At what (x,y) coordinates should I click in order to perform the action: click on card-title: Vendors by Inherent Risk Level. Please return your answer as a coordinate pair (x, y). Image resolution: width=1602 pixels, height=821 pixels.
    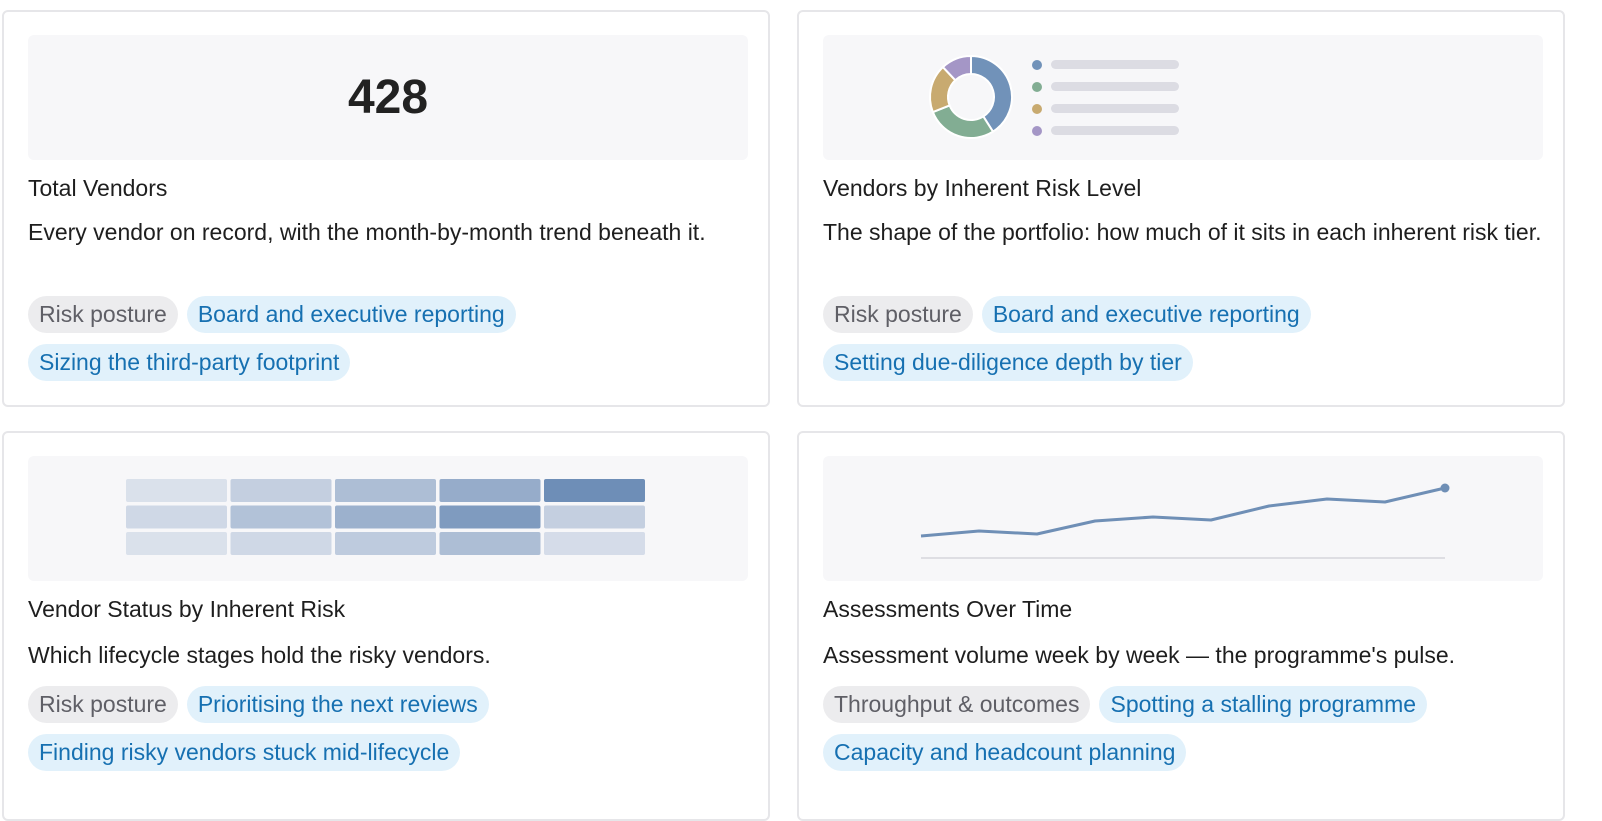
    Looking at the image, I should click on (982, 188).